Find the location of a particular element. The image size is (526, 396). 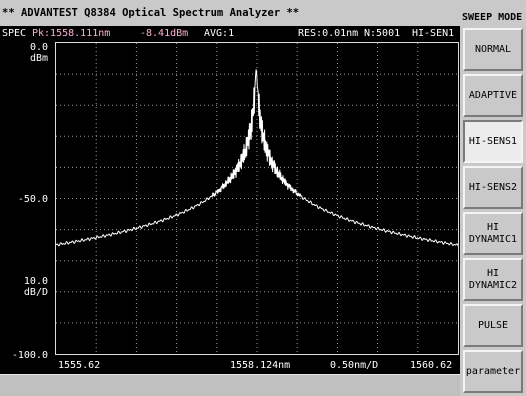

normal-button: NORMAL is located at coordinates (493, 49).